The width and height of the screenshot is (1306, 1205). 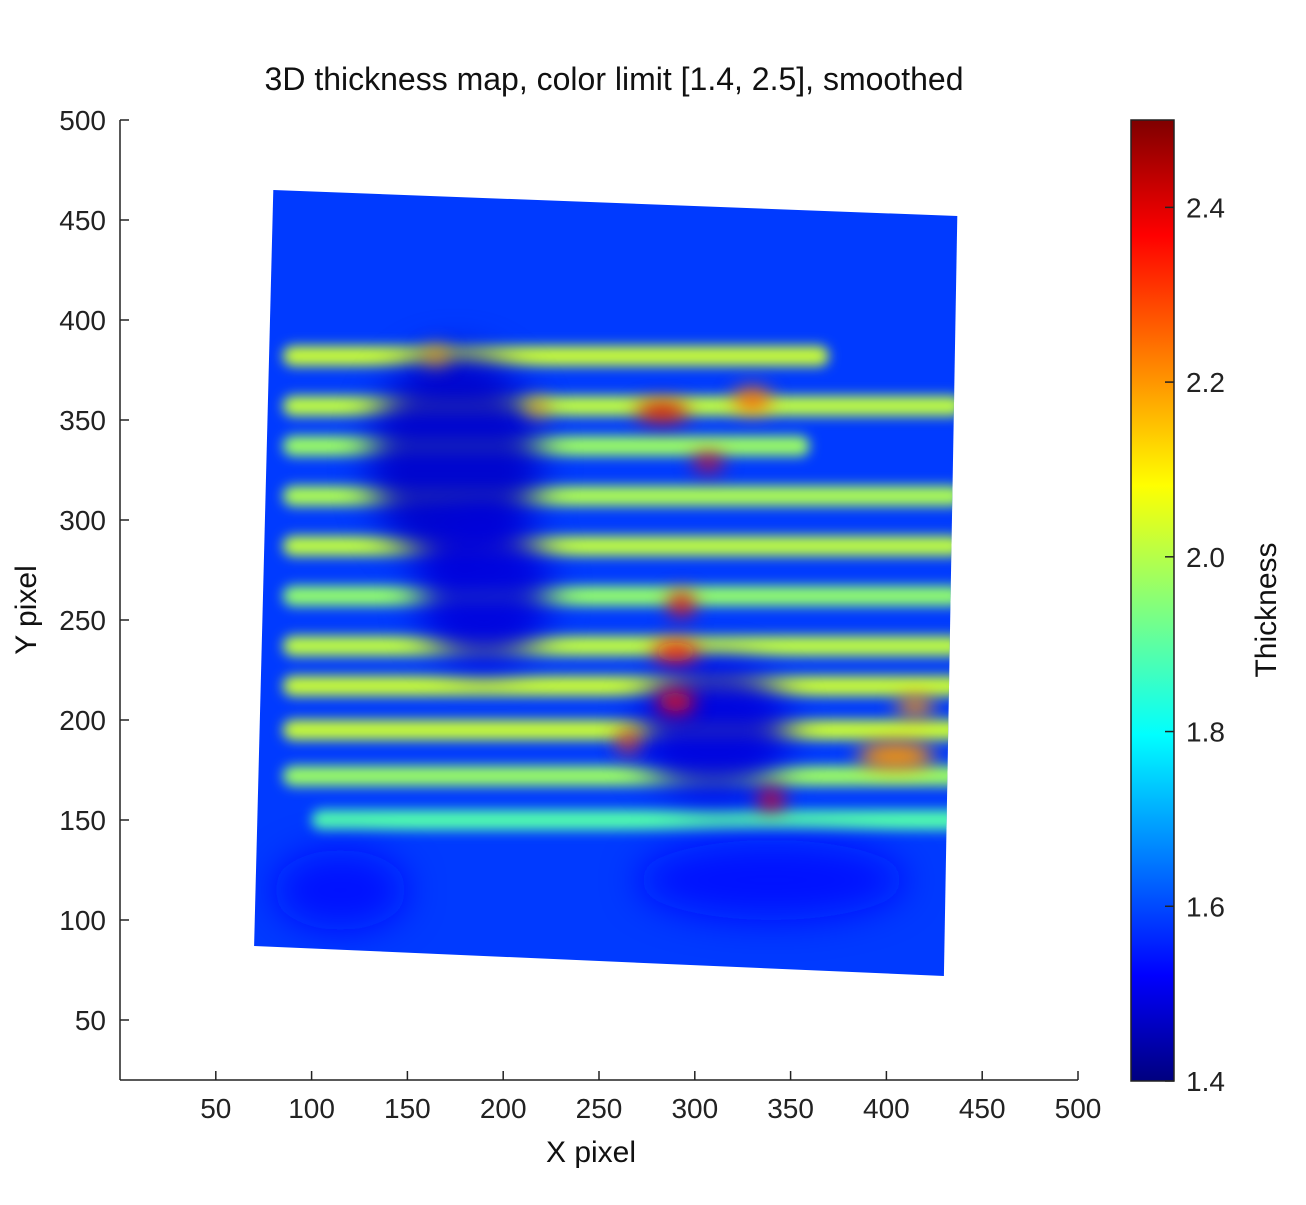 I want to click on y-tick-label: 300, so click(x=82, y=520).